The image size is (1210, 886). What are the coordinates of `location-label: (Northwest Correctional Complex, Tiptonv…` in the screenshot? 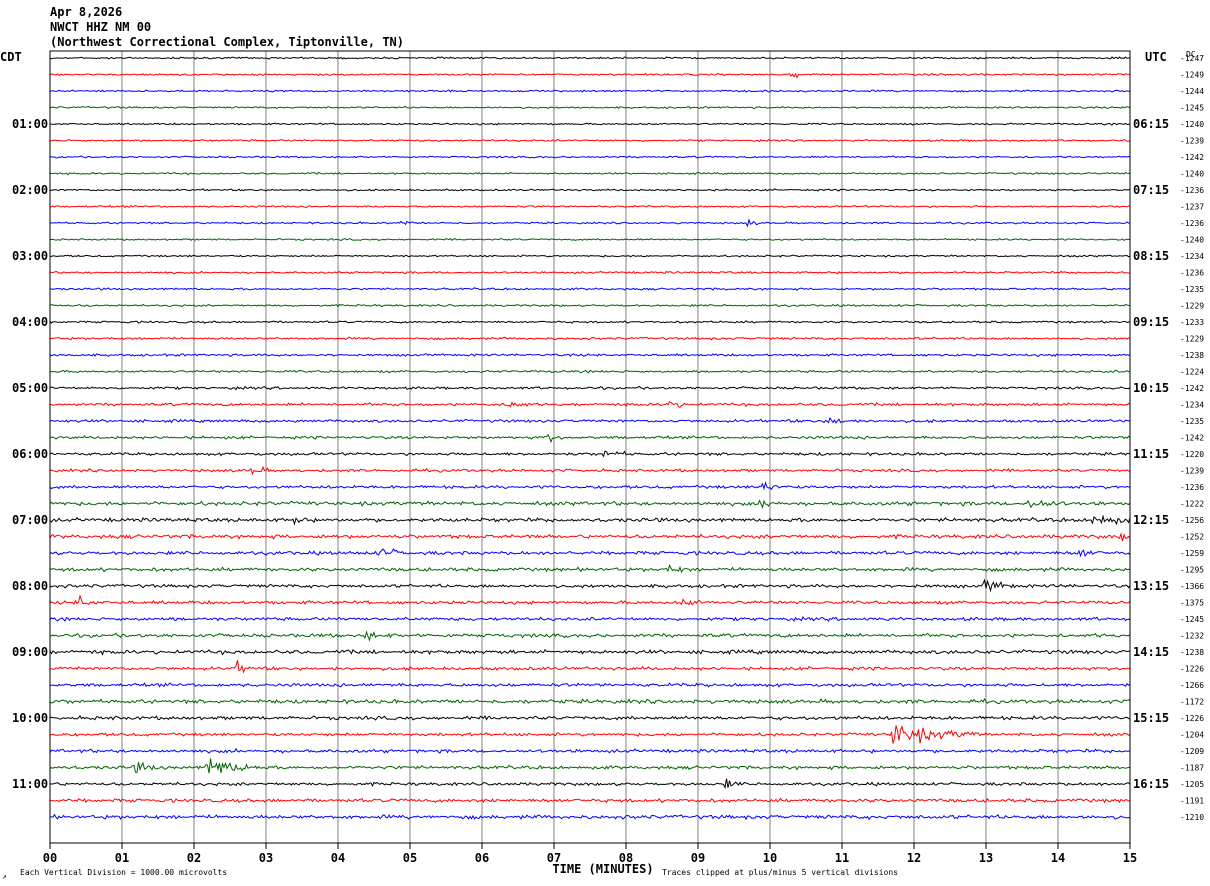 It's located at (227, 42).